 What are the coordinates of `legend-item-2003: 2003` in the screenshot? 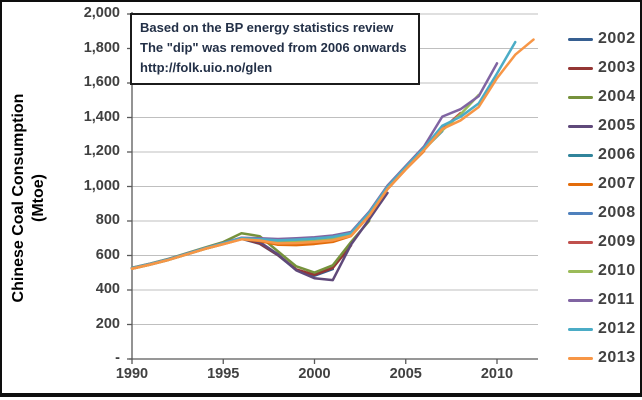 It's located at (602, 68).